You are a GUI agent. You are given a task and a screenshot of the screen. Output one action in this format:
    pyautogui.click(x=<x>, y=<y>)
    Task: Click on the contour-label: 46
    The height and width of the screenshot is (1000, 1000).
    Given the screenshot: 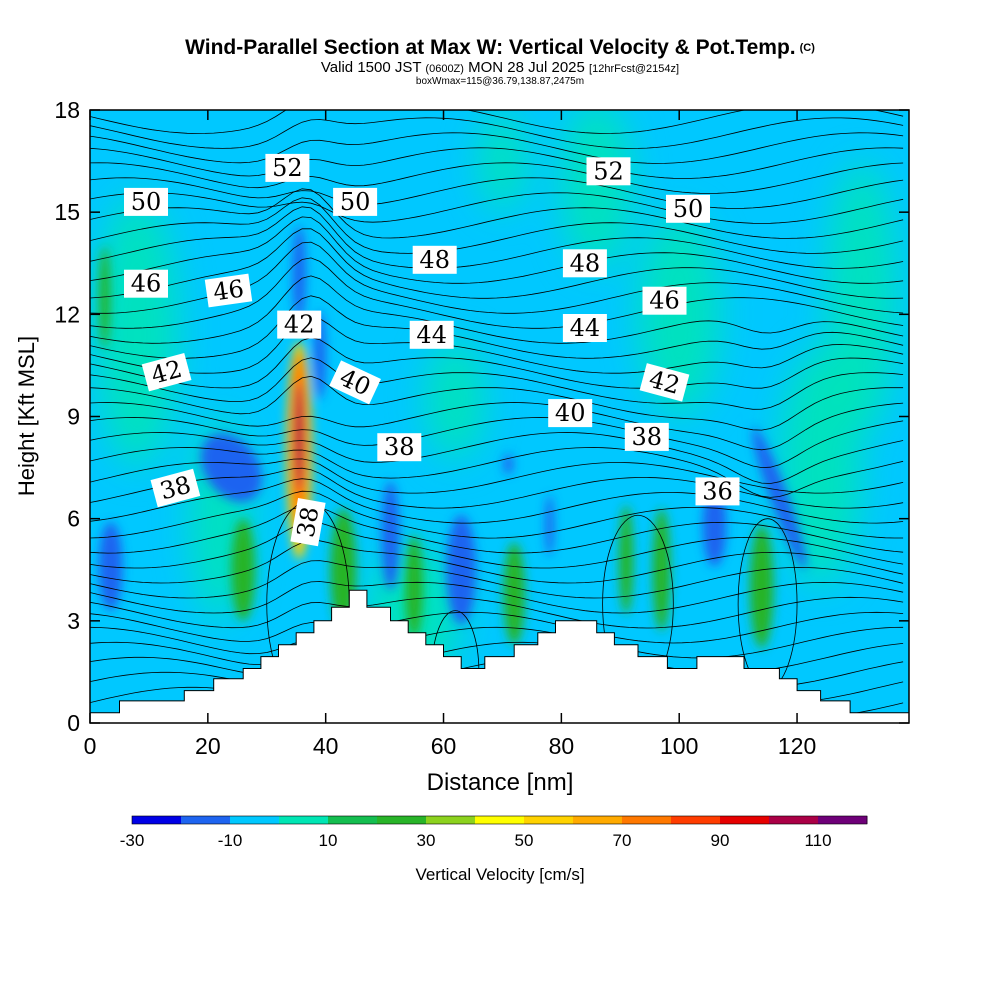 What is the action you would take?
    pyautogui.click(x=664, y=300)
    